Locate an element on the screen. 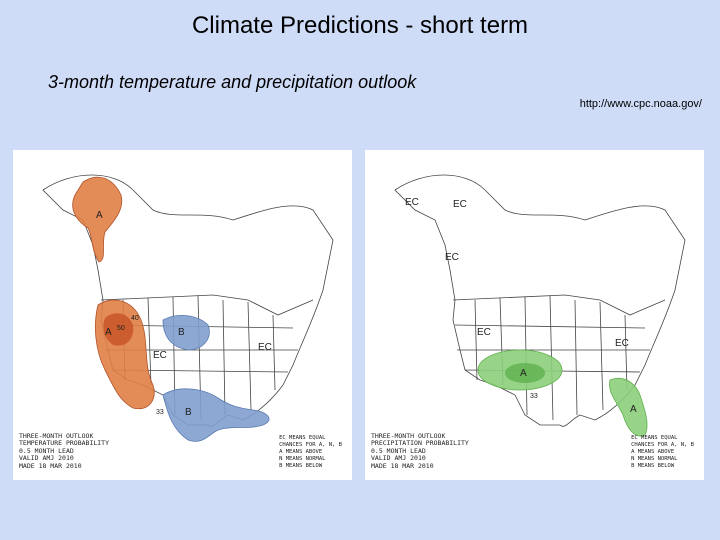  temp-below-plains is located at coordinates (186, 333).